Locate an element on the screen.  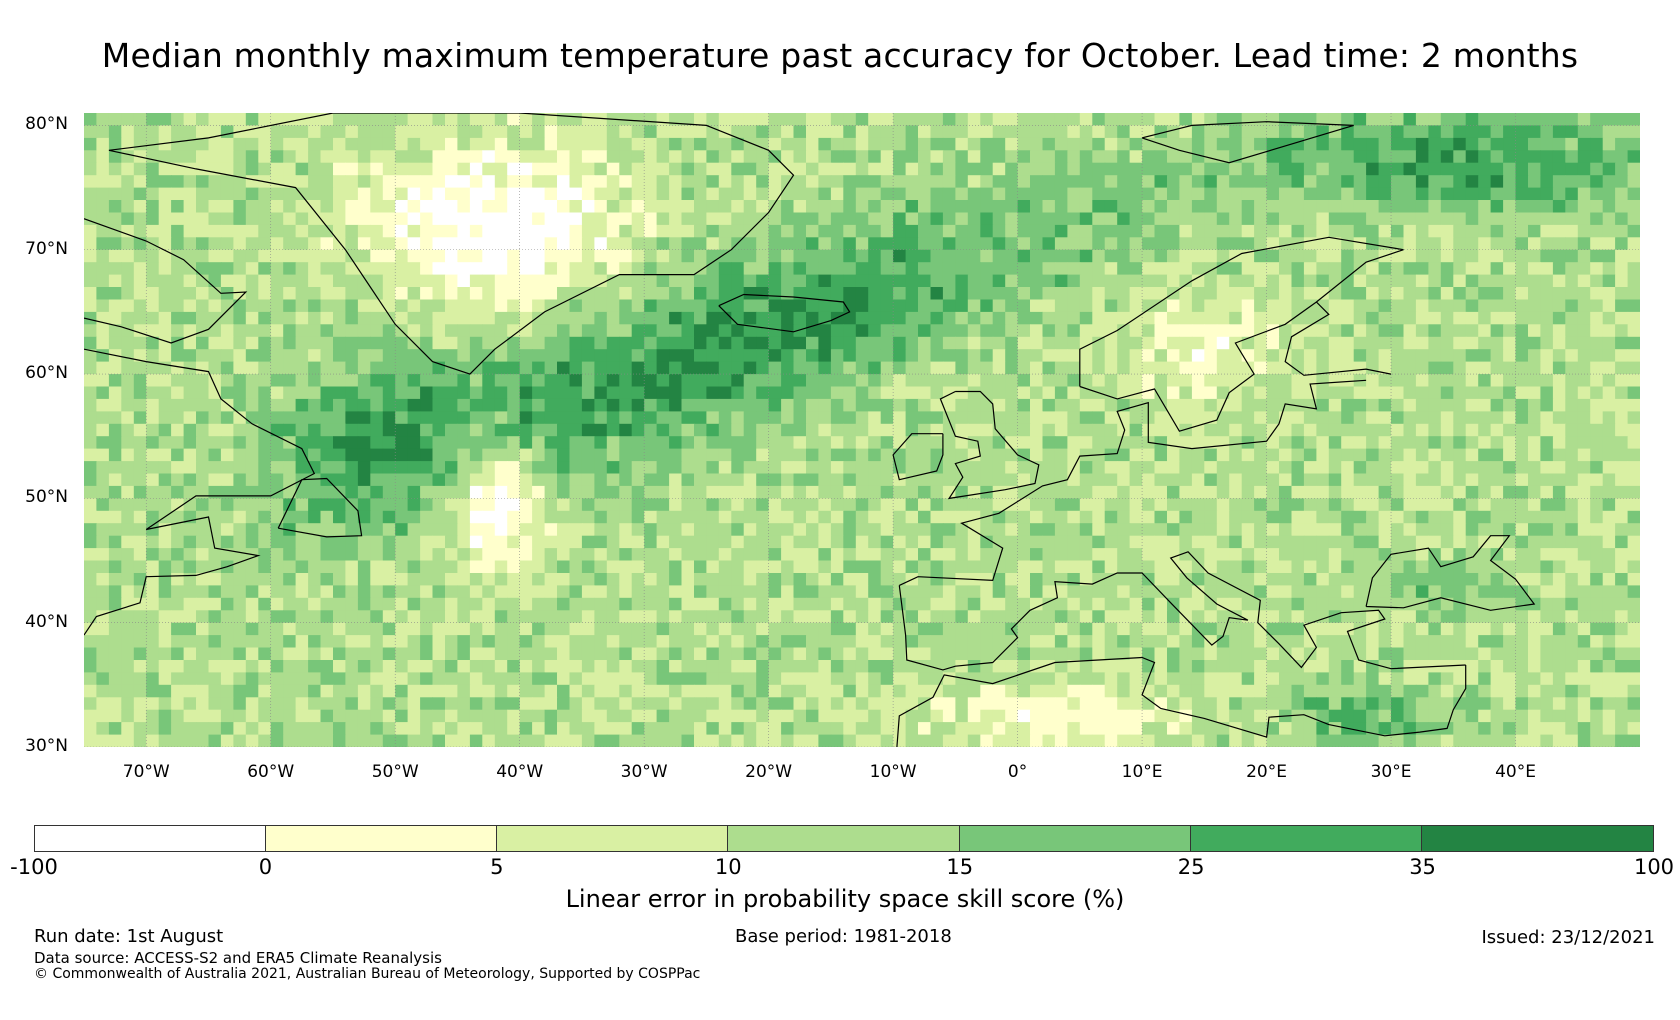
latitude-label: 50°N is located at coordinates (46, 497).